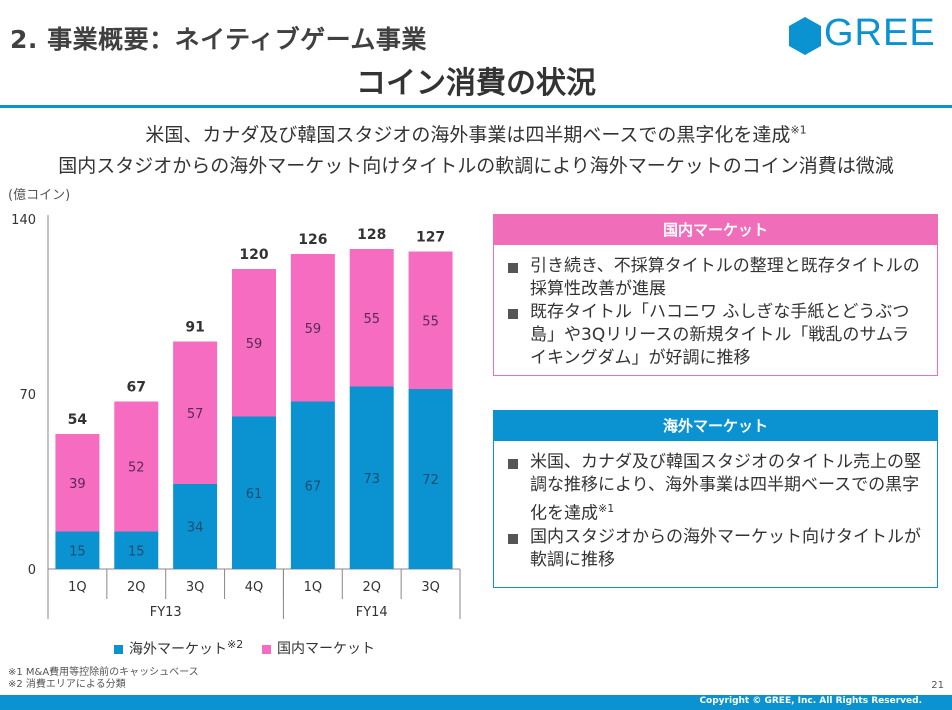  I want to click on data-label: 39, so click(77, 484).